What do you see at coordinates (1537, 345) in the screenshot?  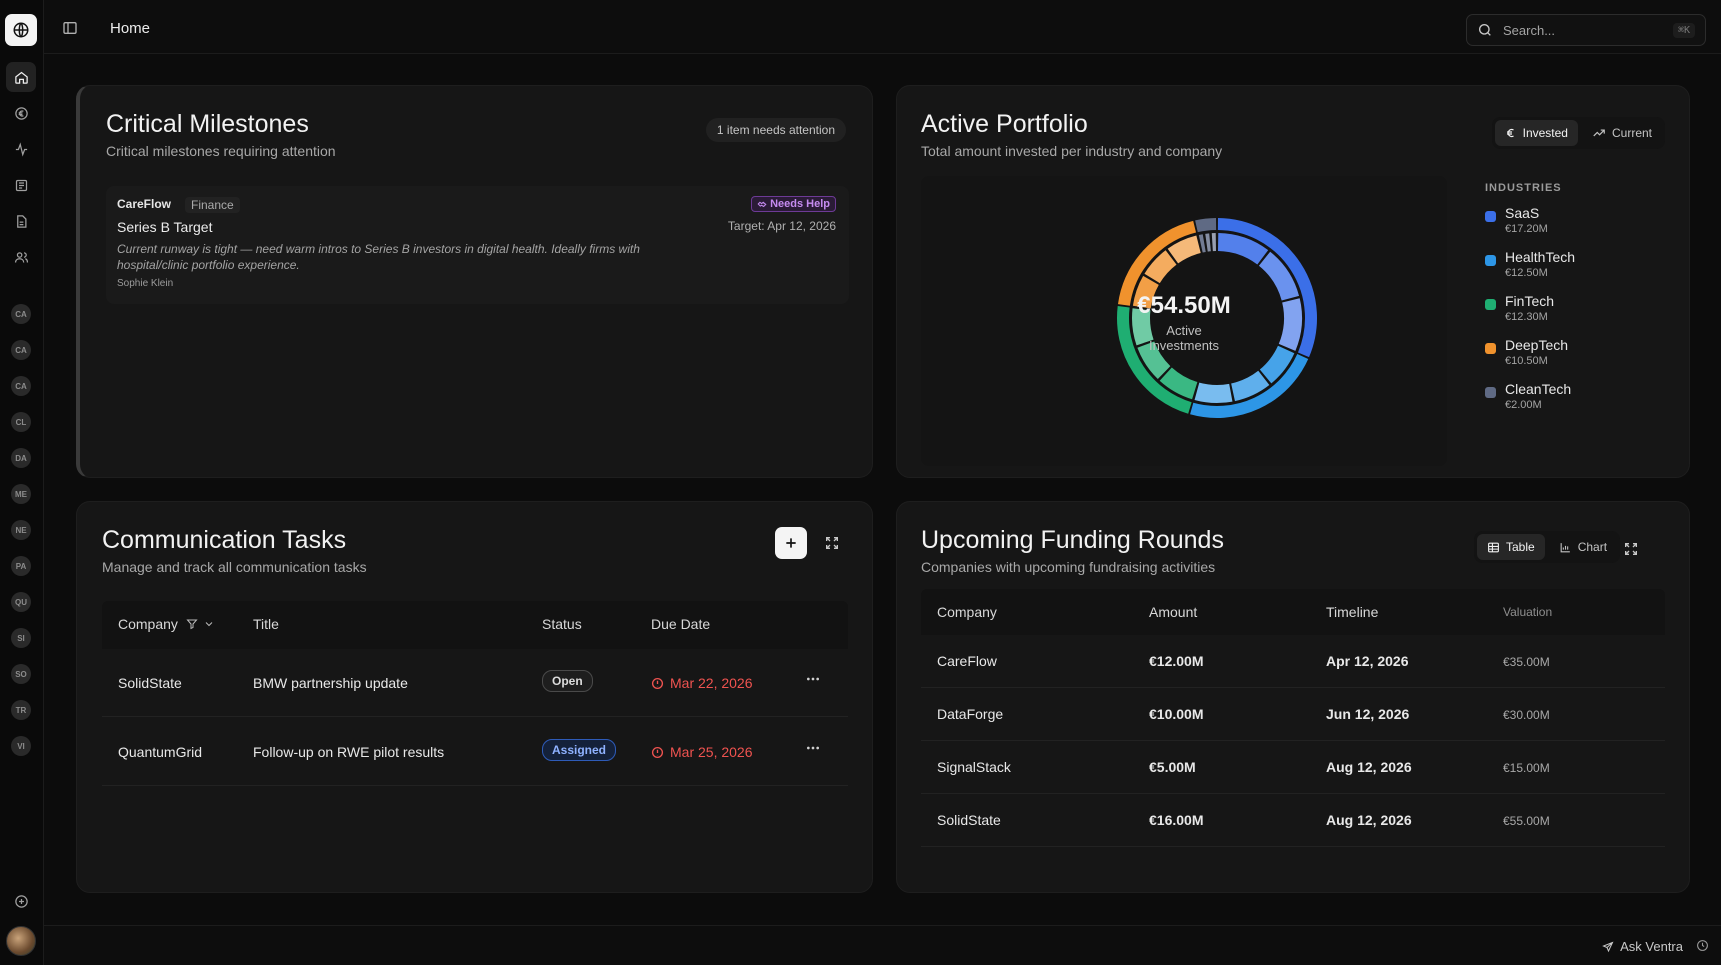 I see `industry-name: DeepTech` at bounding box center [1537, 345].